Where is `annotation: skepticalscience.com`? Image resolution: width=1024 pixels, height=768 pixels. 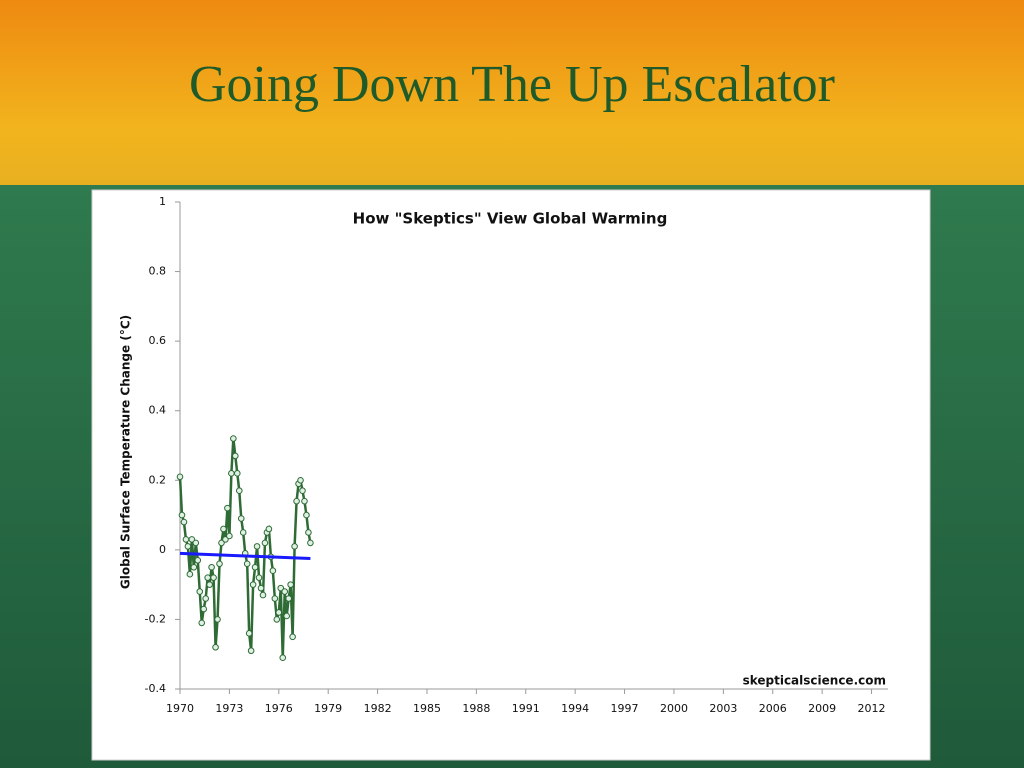 annotation: skepticalscience.com is located at coordinates (814, 681).